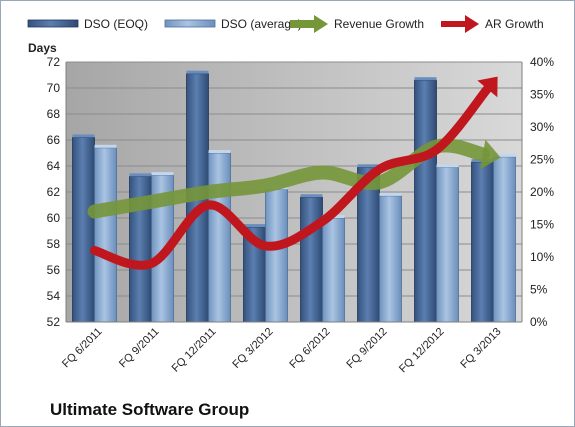  Describe the element at coordinates (542, 160) in the screenshot. I see `y2-tick-label: 25%` at that location.